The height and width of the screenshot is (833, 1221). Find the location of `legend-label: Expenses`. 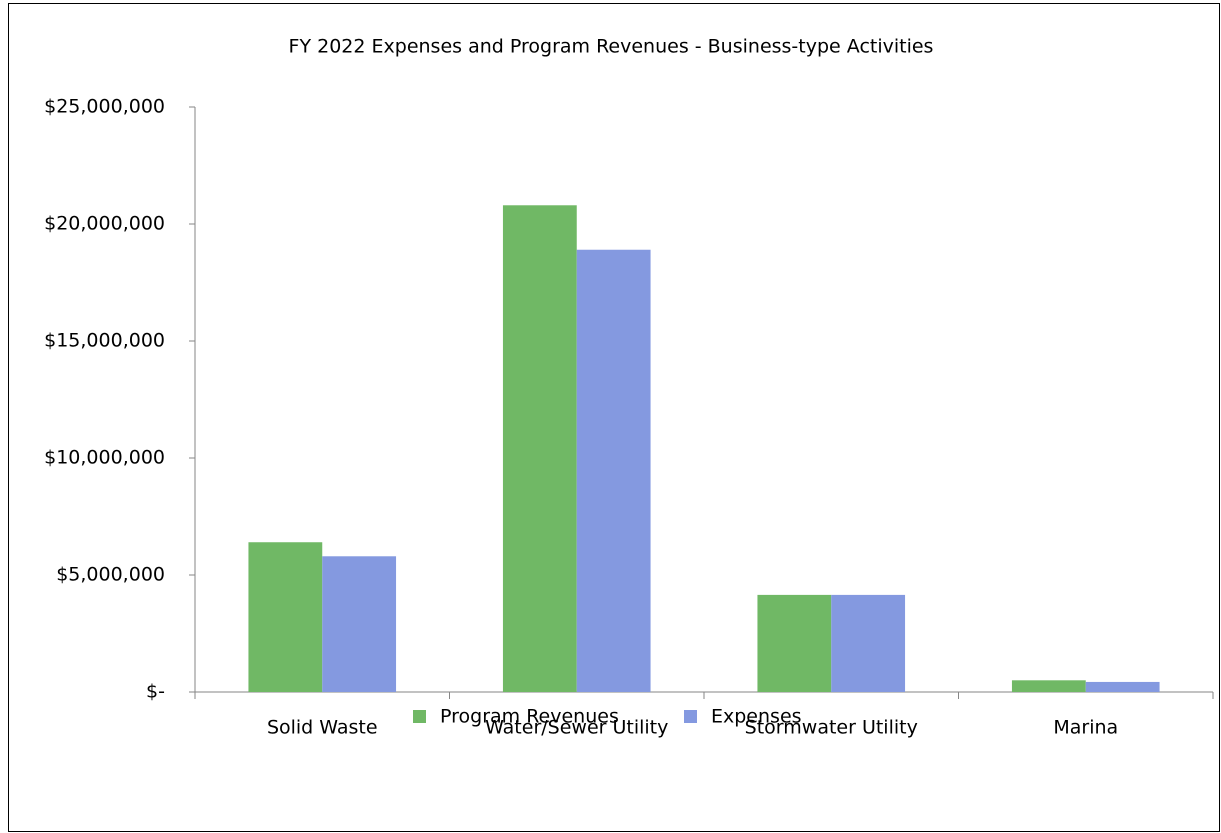

legend-label: Expenses is located at coordinates (756, 717).